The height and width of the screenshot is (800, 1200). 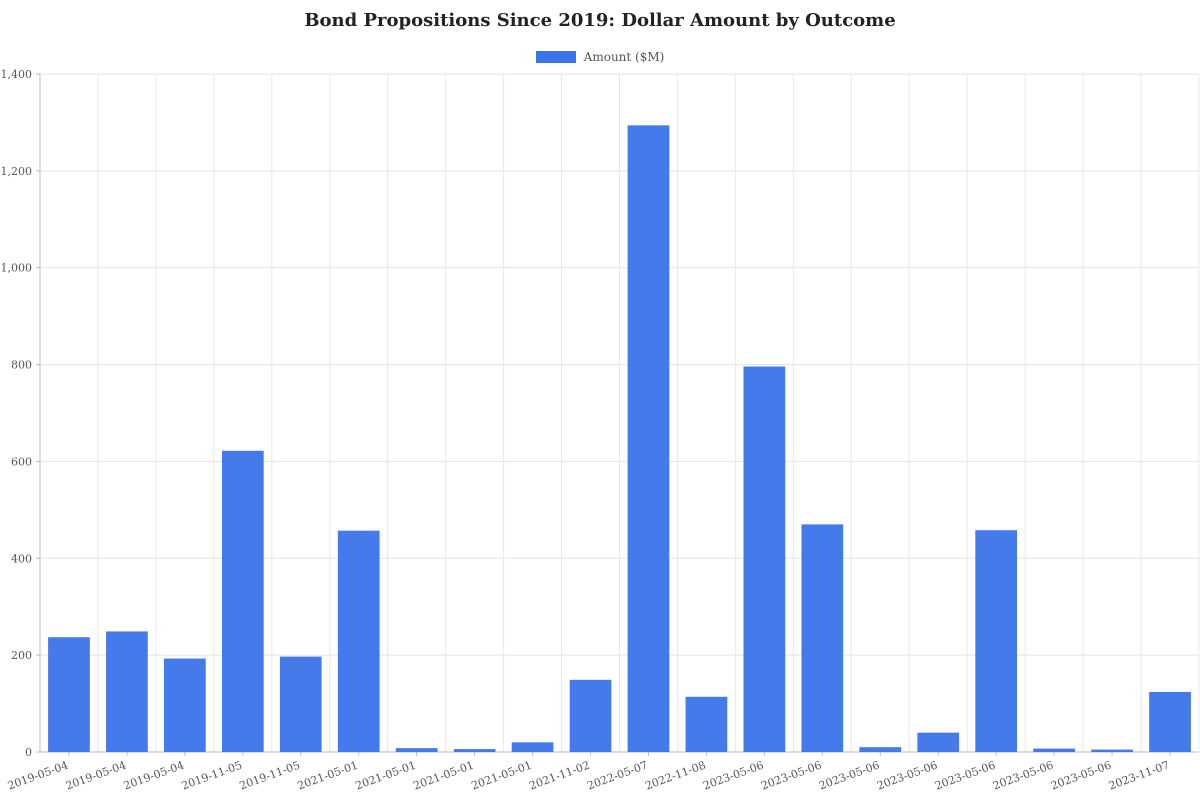 I want to click on y-tick-label: 600, so click(x=21, y=461).